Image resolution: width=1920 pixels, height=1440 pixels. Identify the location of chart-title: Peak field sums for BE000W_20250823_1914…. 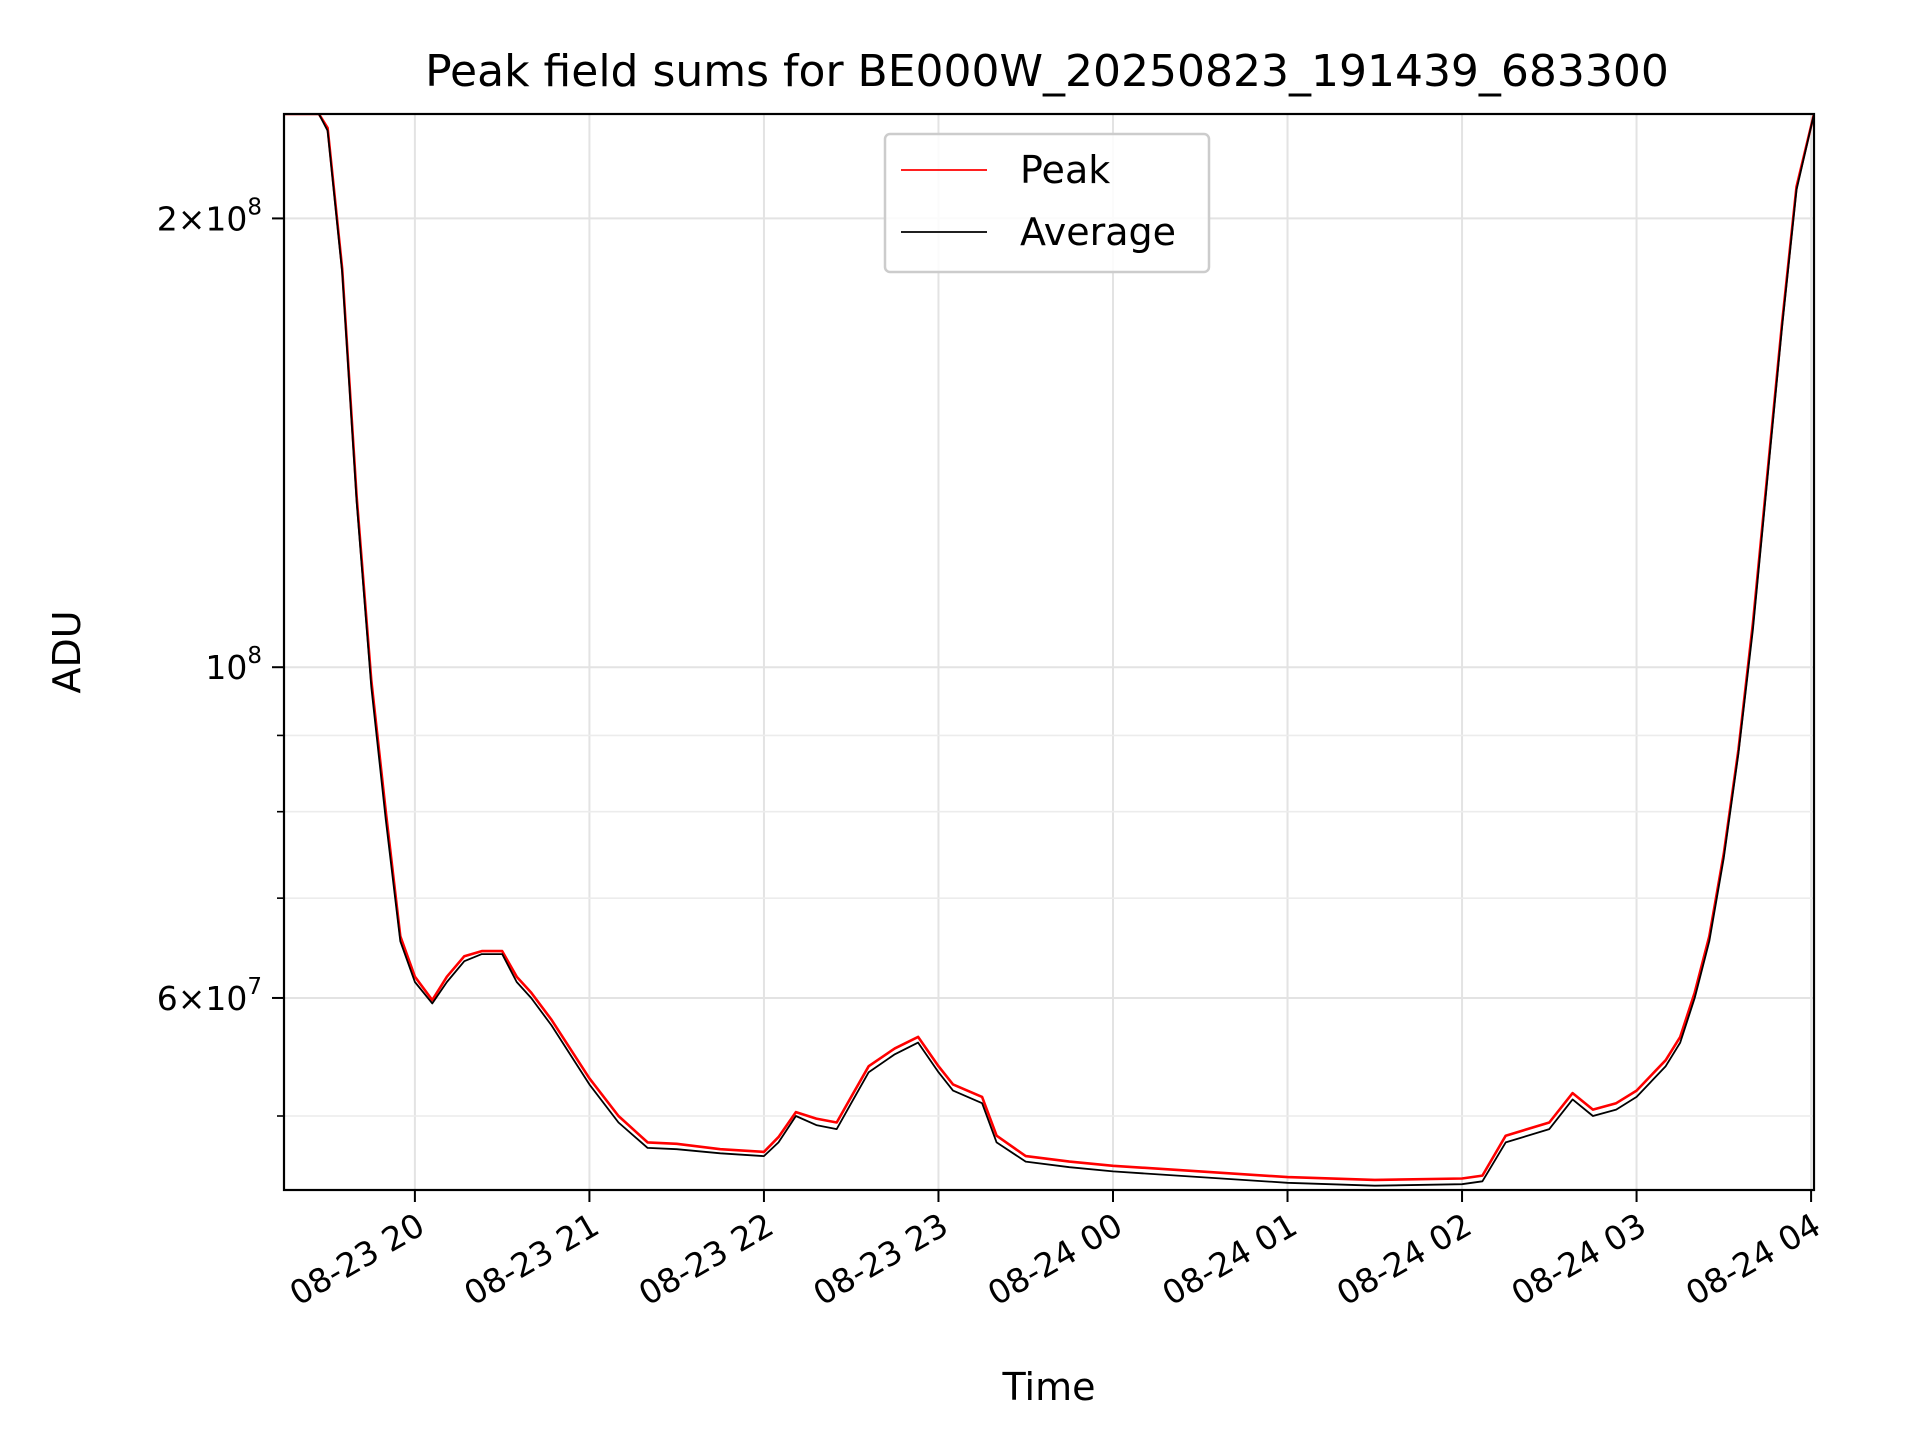
(1047, 71).